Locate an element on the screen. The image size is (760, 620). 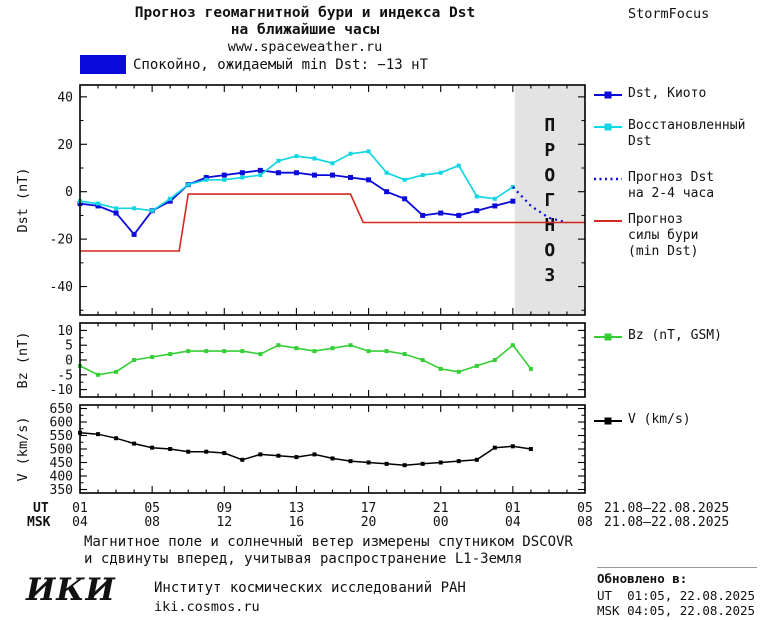
msk-date-range: 21.08–22.08.2025 is located at coordinates (667, 522).